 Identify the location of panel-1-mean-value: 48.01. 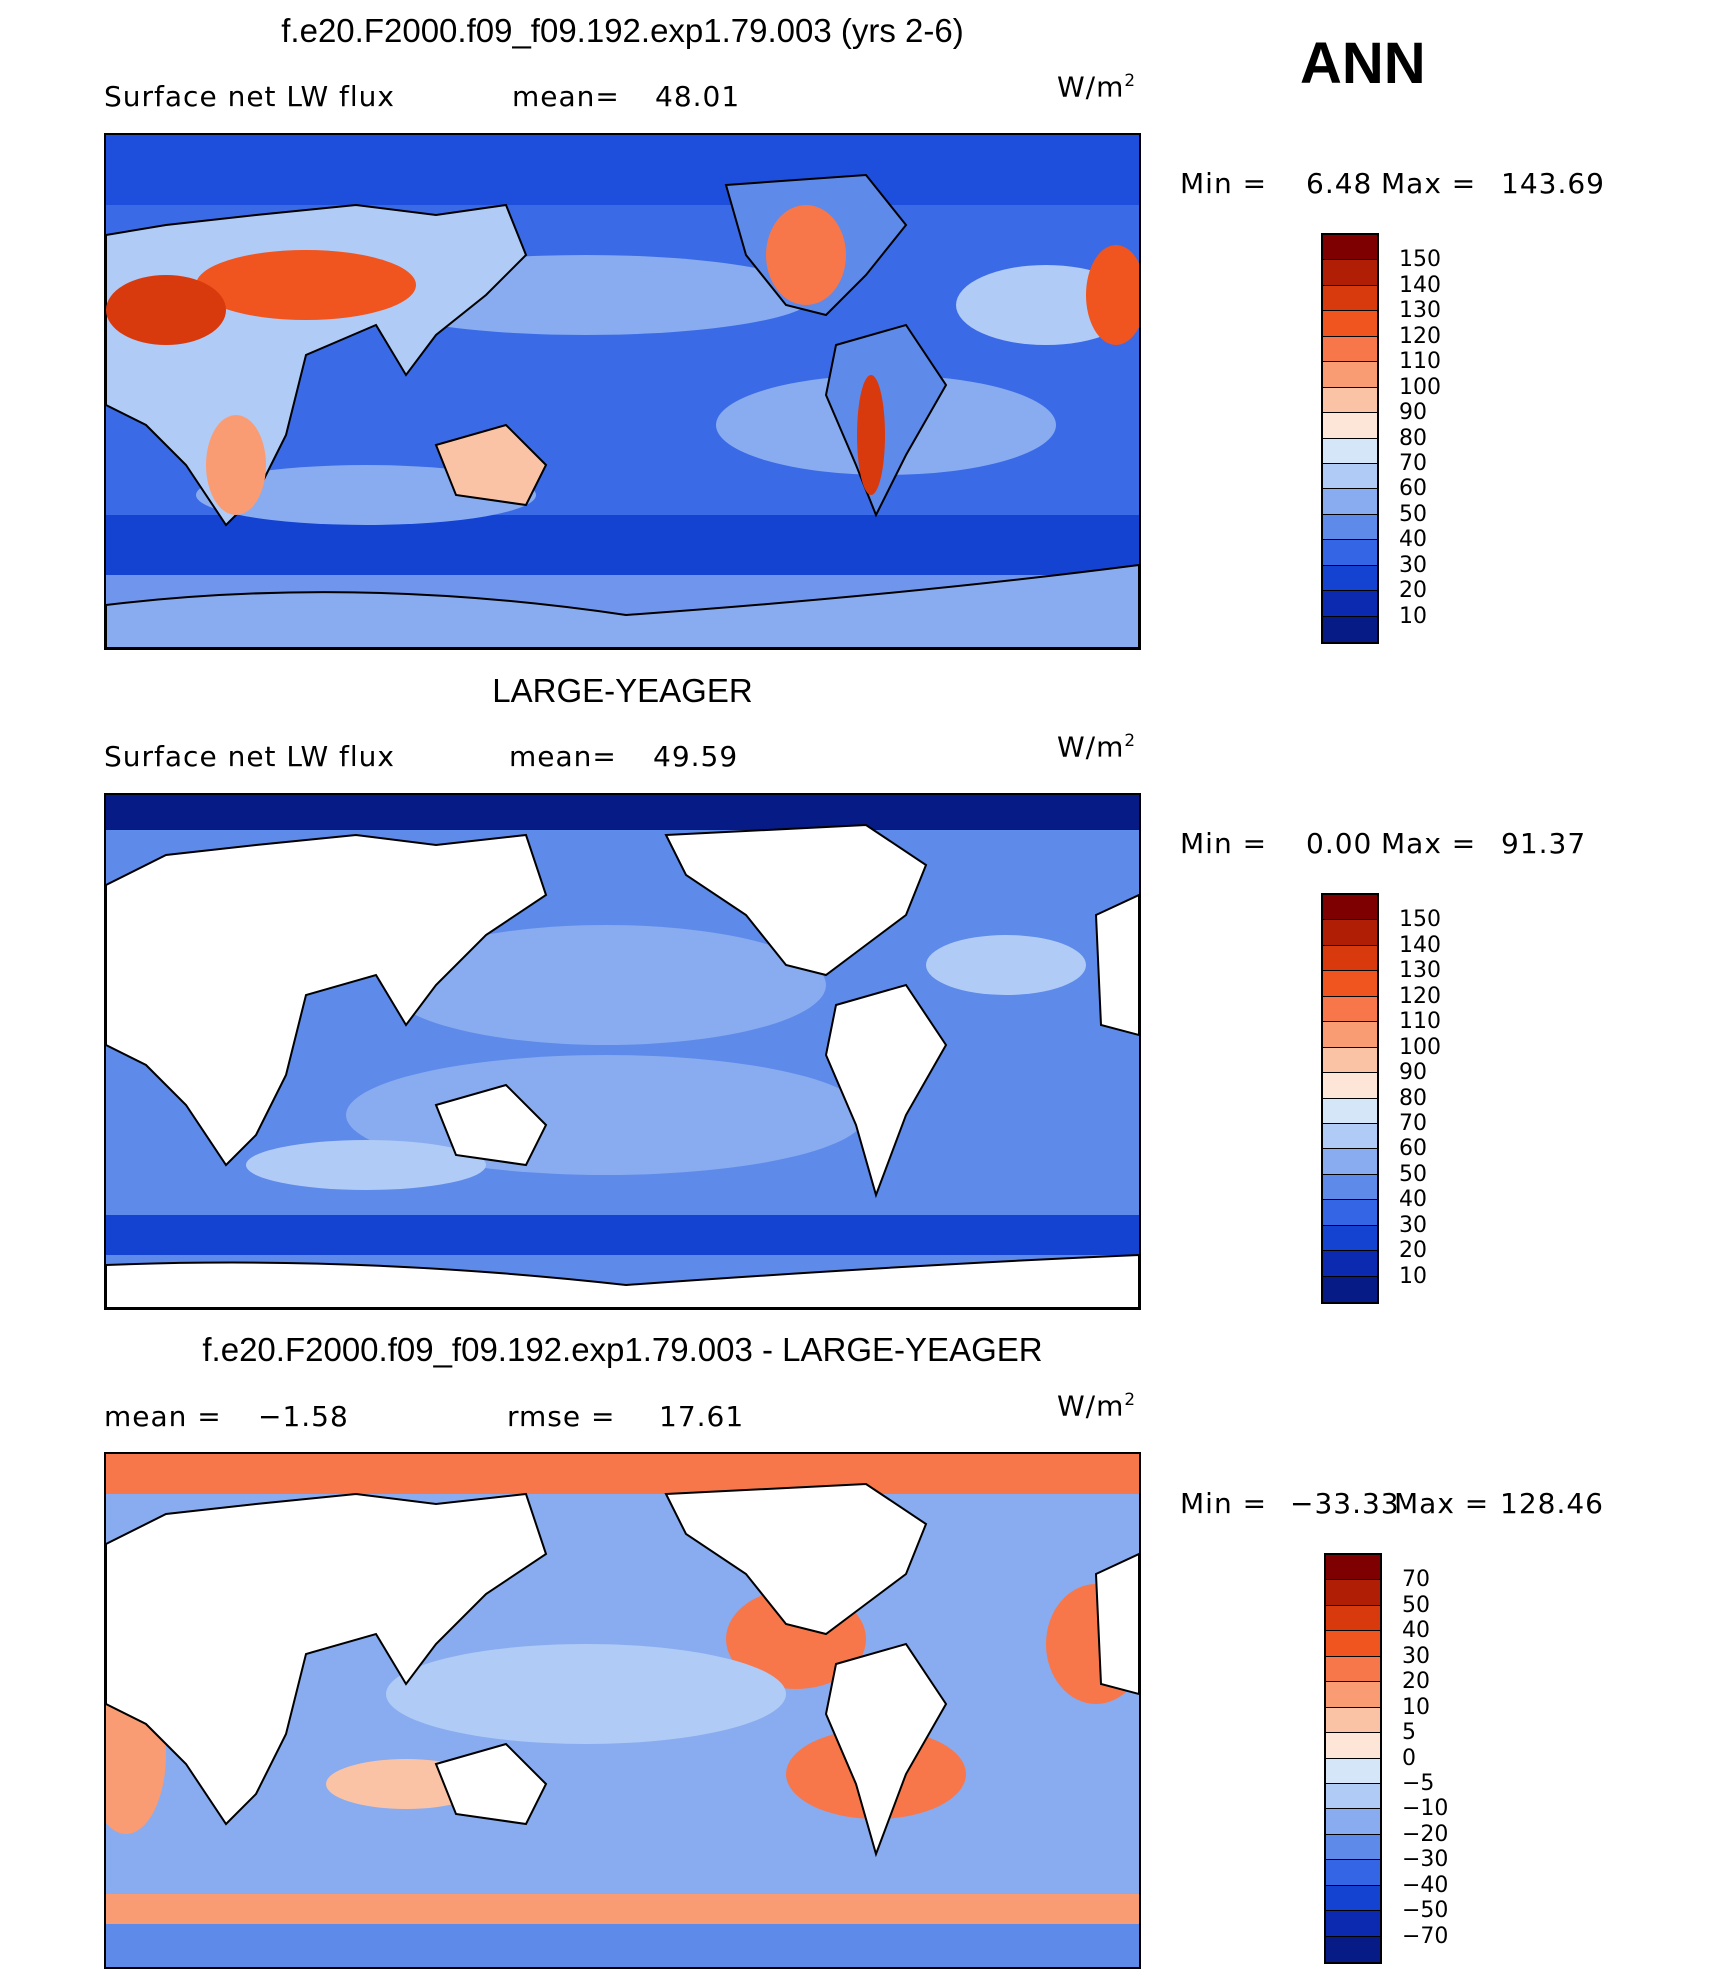
(698, 96).